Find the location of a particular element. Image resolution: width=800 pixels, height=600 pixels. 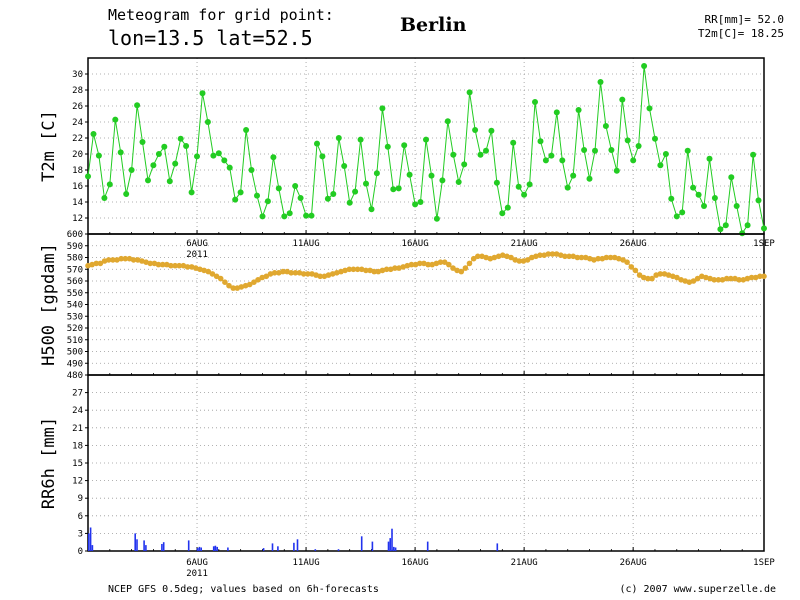

y-tick-label: 20 is located at coordinates (77, 155).